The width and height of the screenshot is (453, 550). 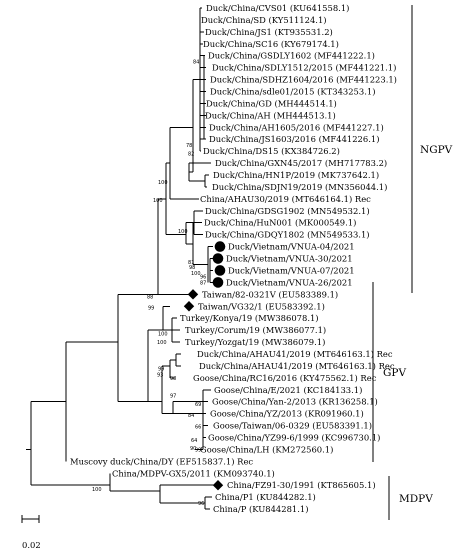 What do you see at coordinates (271, 44) in the screenshot?
I see `leaf-label: Duck/China/SC16 (KY679174.1)` at bounding box center [271, 44].